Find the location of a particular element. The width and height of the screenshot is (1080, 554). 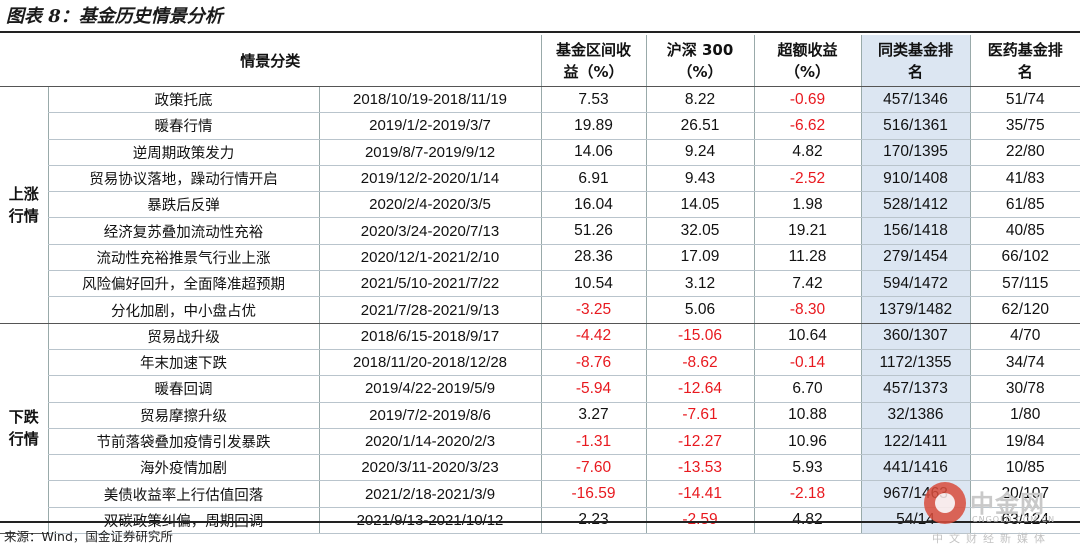

period-cell: 2019/4/22-2019/5/9 is located at coordinates (429, 389).